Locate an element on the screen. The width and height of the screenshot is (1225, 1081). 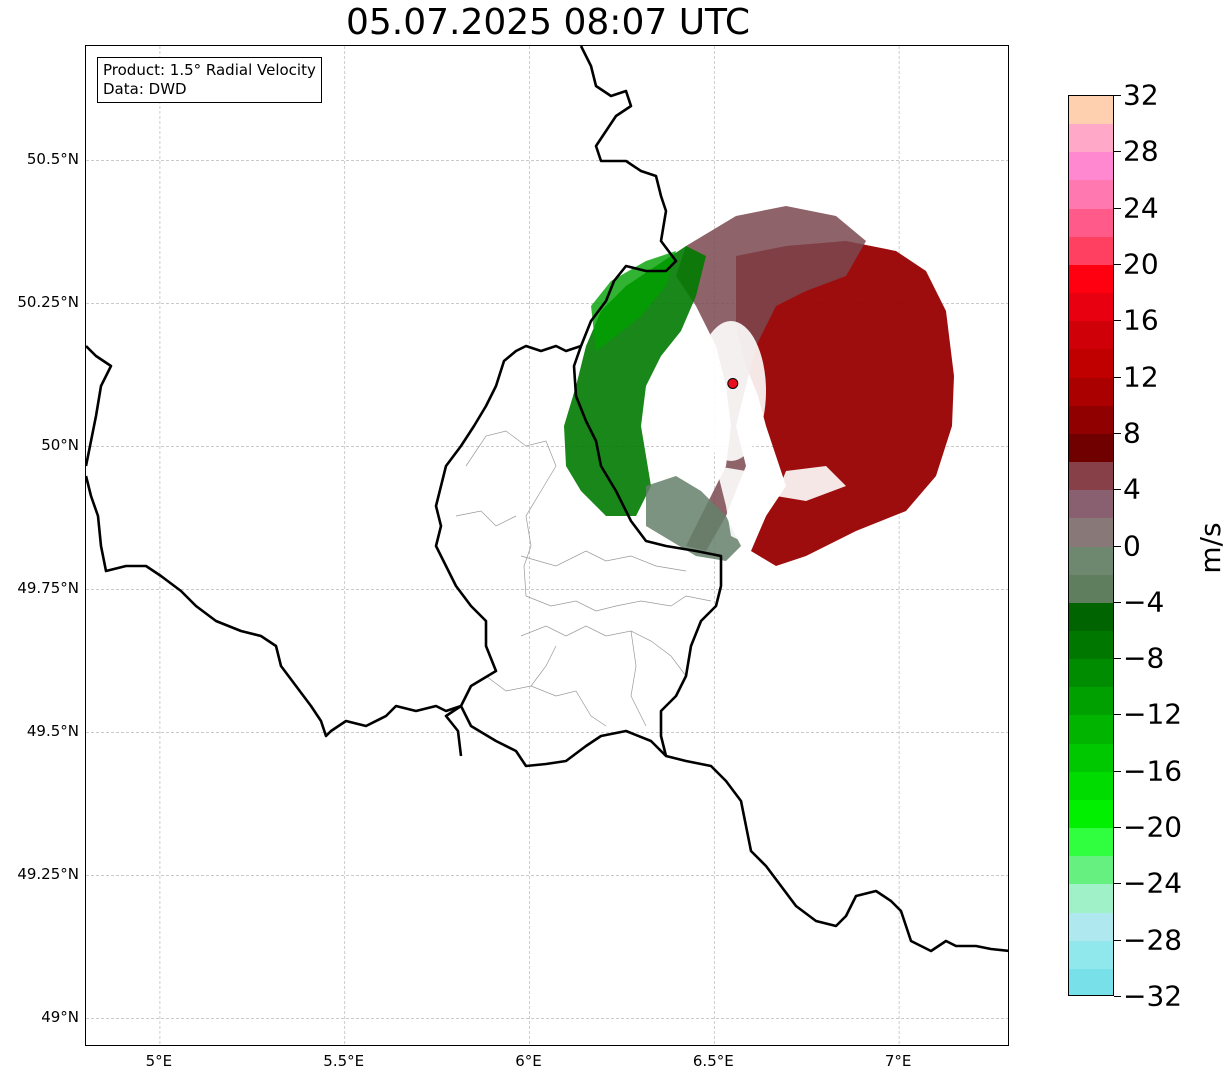
velocity-colorbar is located at coordinates (1091, 545).